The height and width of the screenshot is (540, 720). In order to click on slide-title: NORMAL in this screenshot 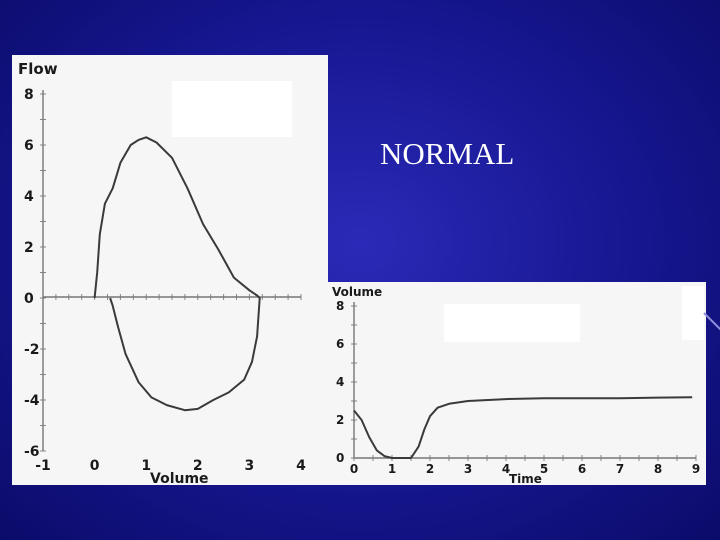, I will do `click(447, 153)`.